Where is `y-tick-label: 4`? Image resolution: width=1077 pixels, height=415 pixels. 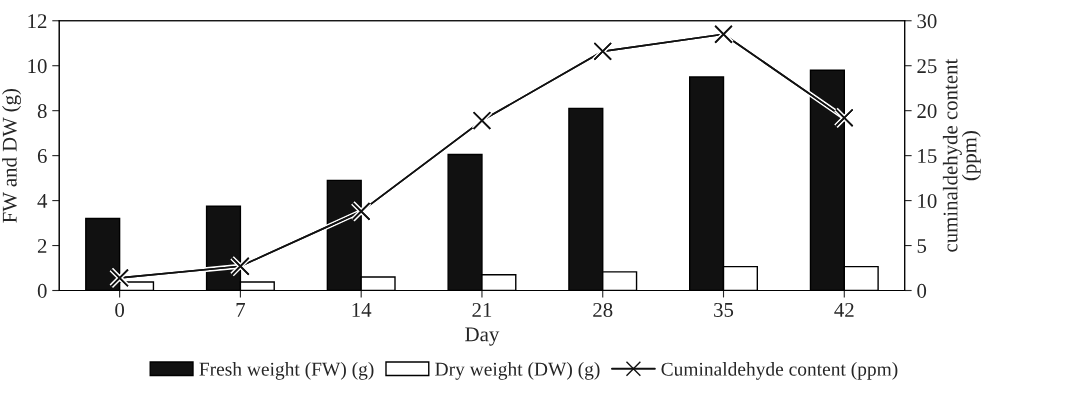
y-tick-label: 4 is located at coordinates (42, 201).